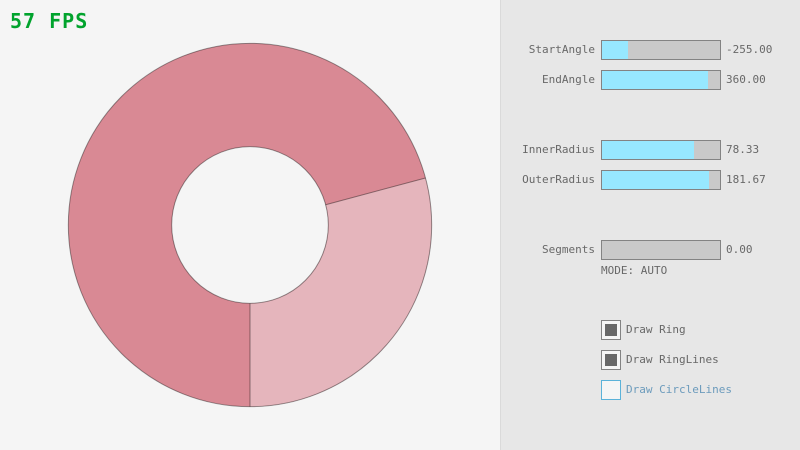 The height and width of the screenshot is (450, 800). I want to click on startangle-slider-fill, so click(615, 50).